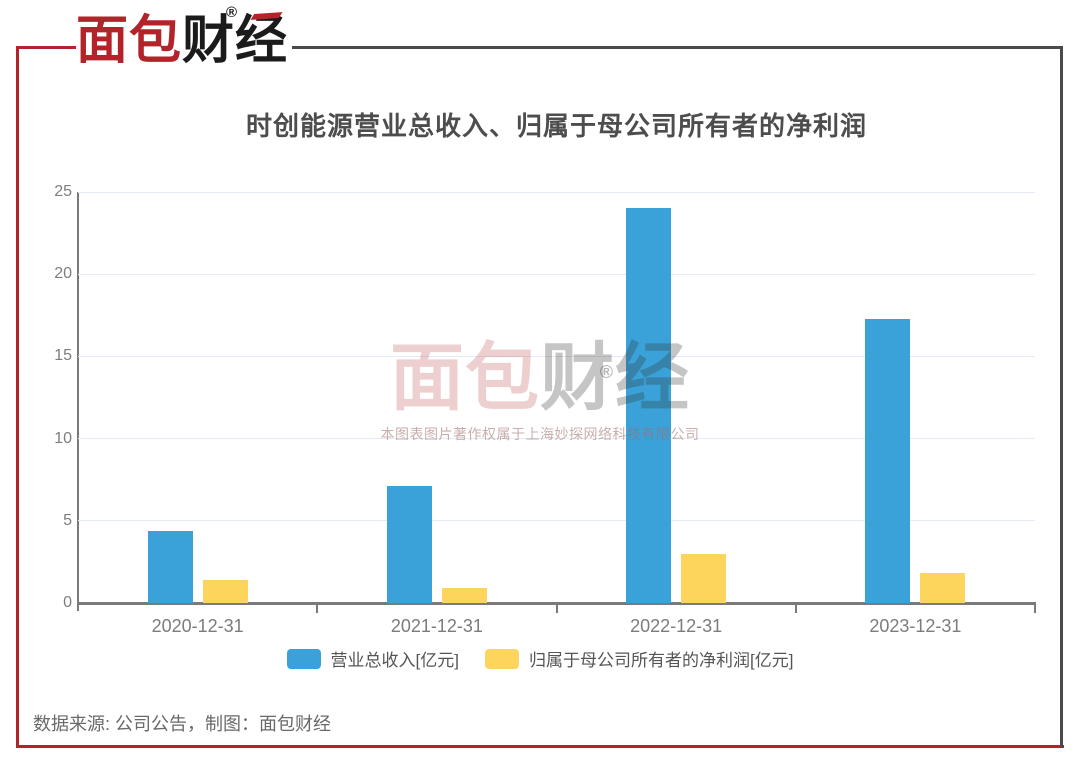  I want to click on legend-item-series0: 营业总收入[亿元], so click(372, 658).